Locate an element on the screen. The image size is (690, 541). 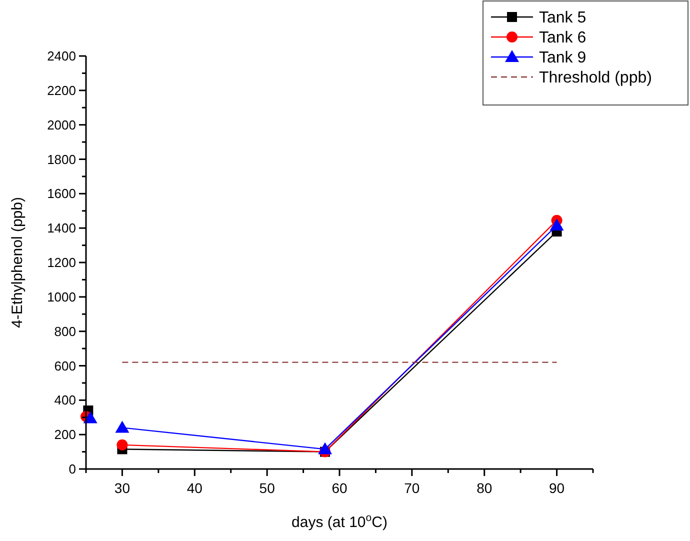
x-tick-label: 90 is located at coordinates (556, 488).